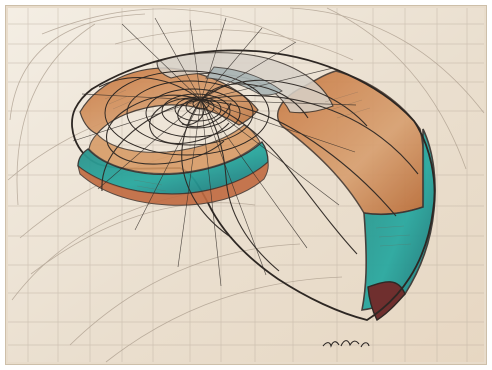  Describe the element at coordinates (245, 83) in the screenshot. I see `inner-window` at that location.